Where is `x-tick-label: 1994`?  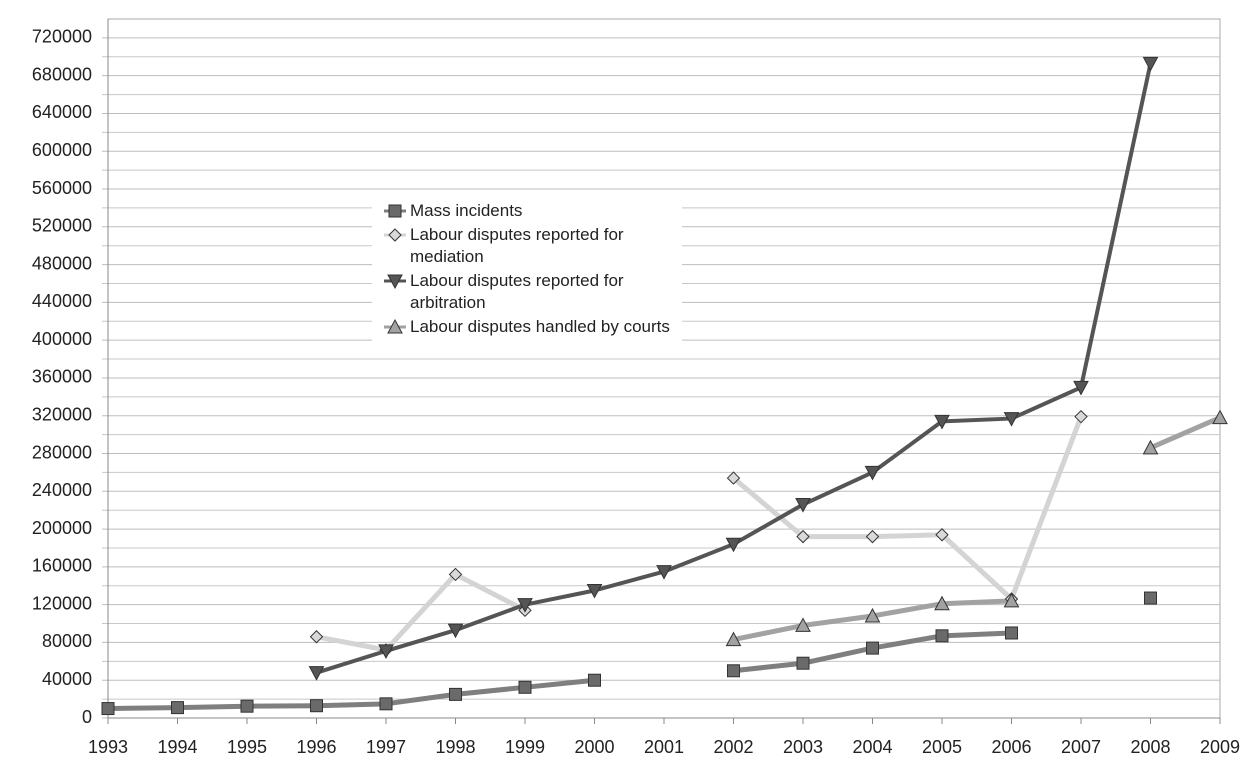 x-tick-label: 1994 is located at coordinates (177, 747).